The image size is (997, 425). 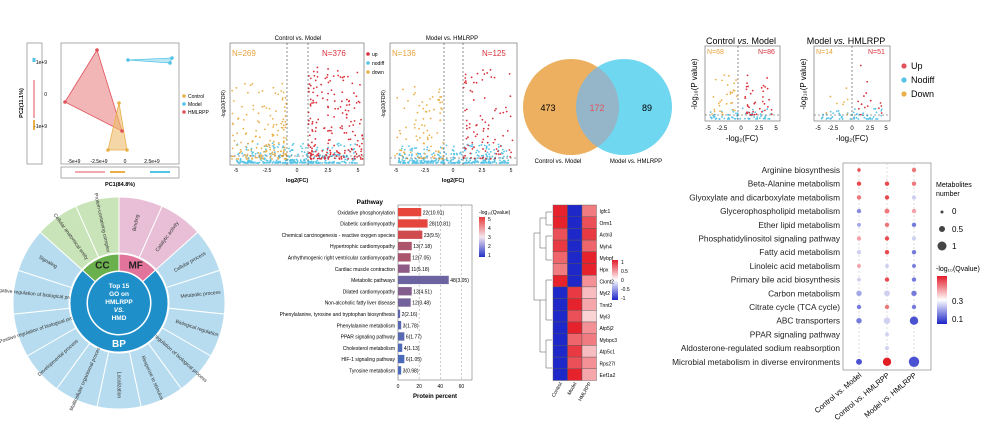 What do you see at coordinates (119, 344) in the screenshot?
I see `go-category-label: BP` at bounding box center [119, 344].